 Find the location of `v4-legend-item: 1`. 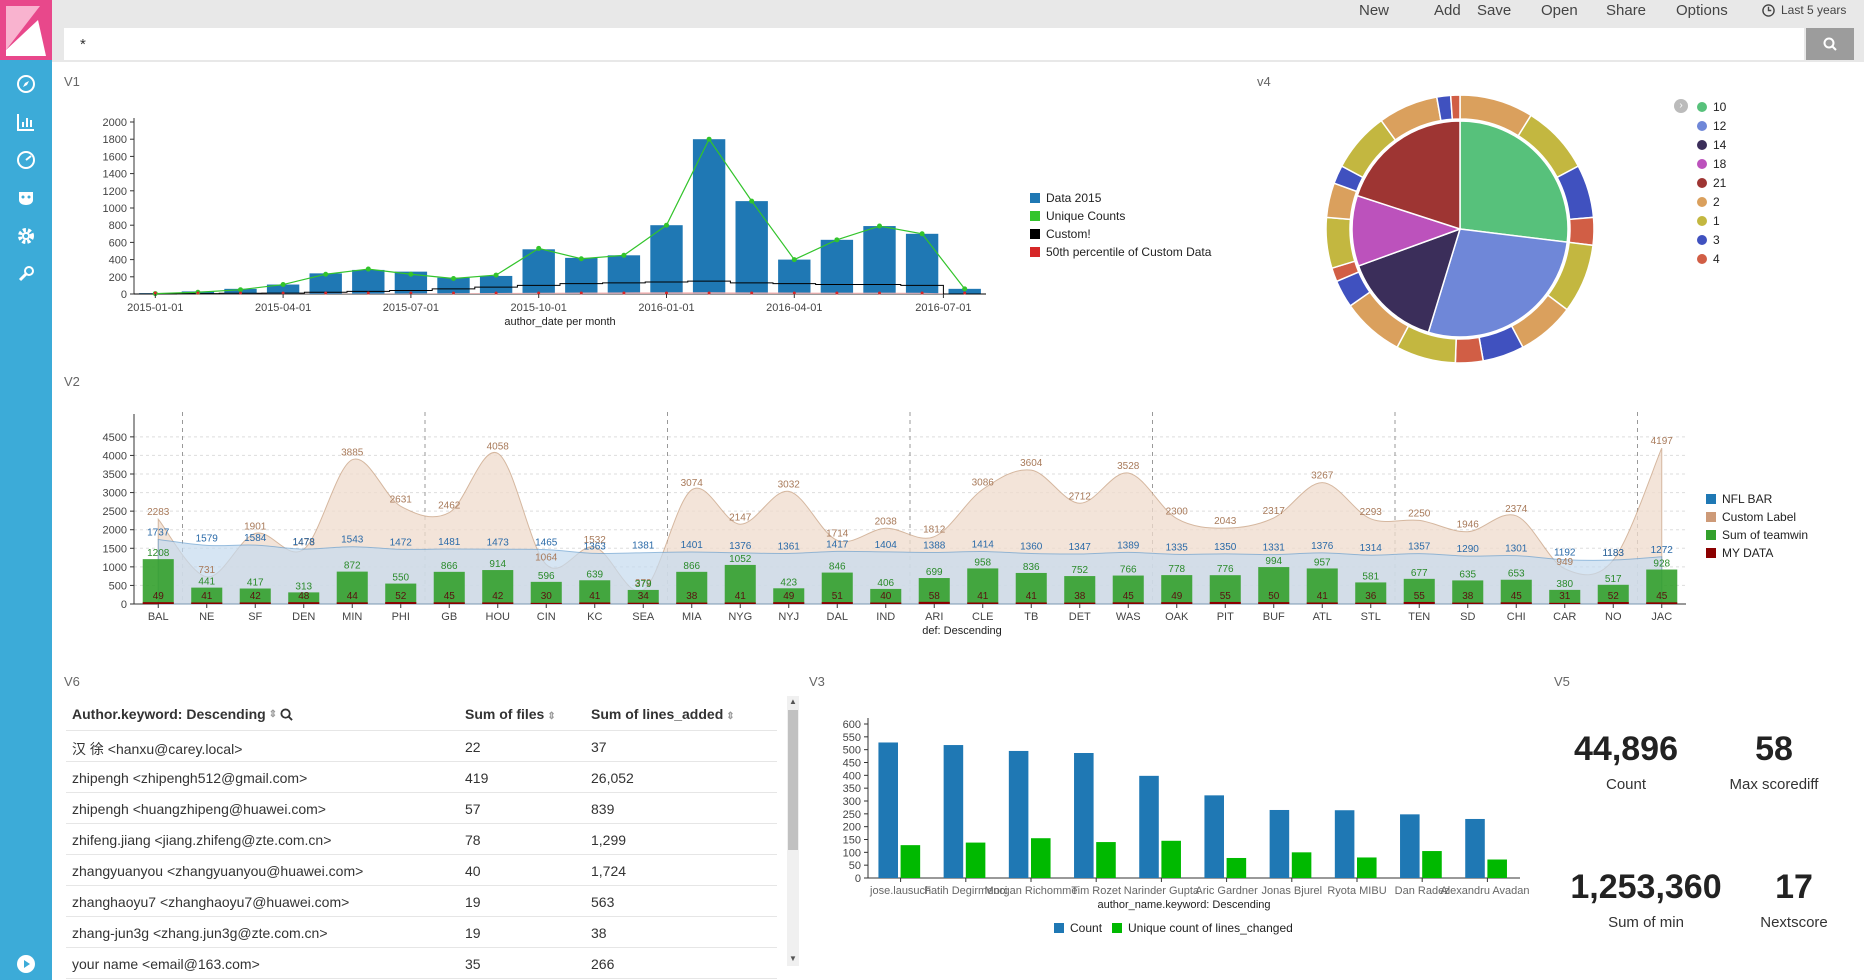

v4-legend-item: 1 is located at coordinates (1708, 221).